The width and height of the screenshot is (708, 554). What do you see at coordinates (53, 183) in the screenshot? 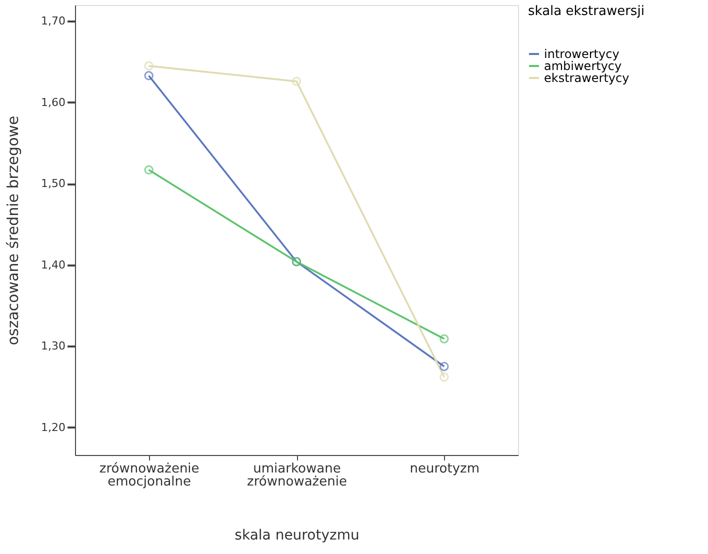
I see `y-tick-label: 1,50` at bounding box center [53, 183].